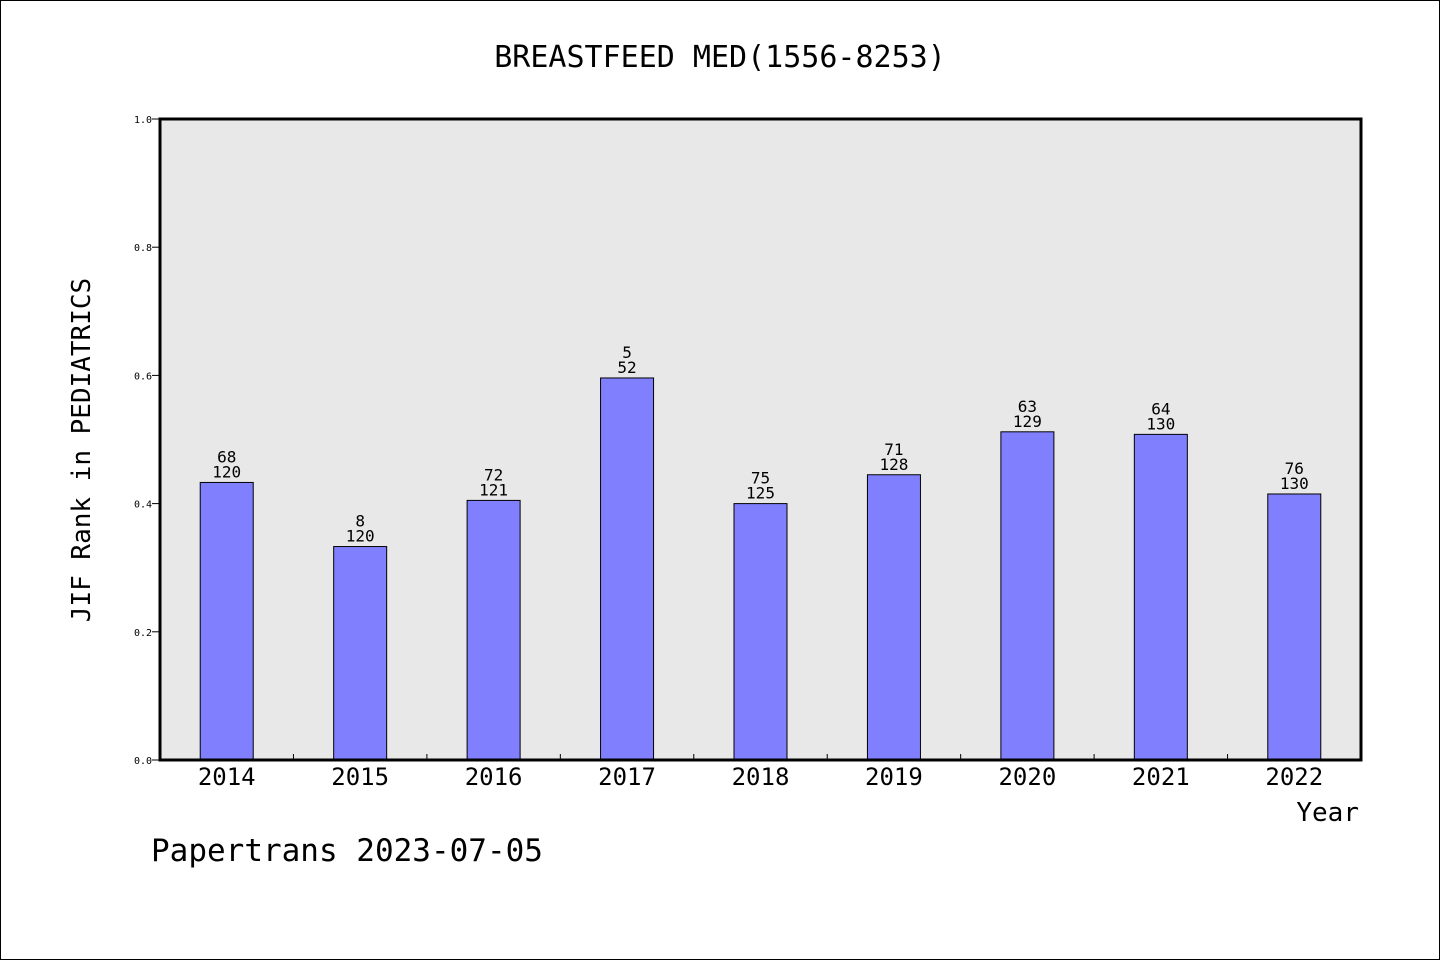 The width and height of the screenshot is (1440, 960). I want to click on x-tick-label: 2019, so click(894, 777).